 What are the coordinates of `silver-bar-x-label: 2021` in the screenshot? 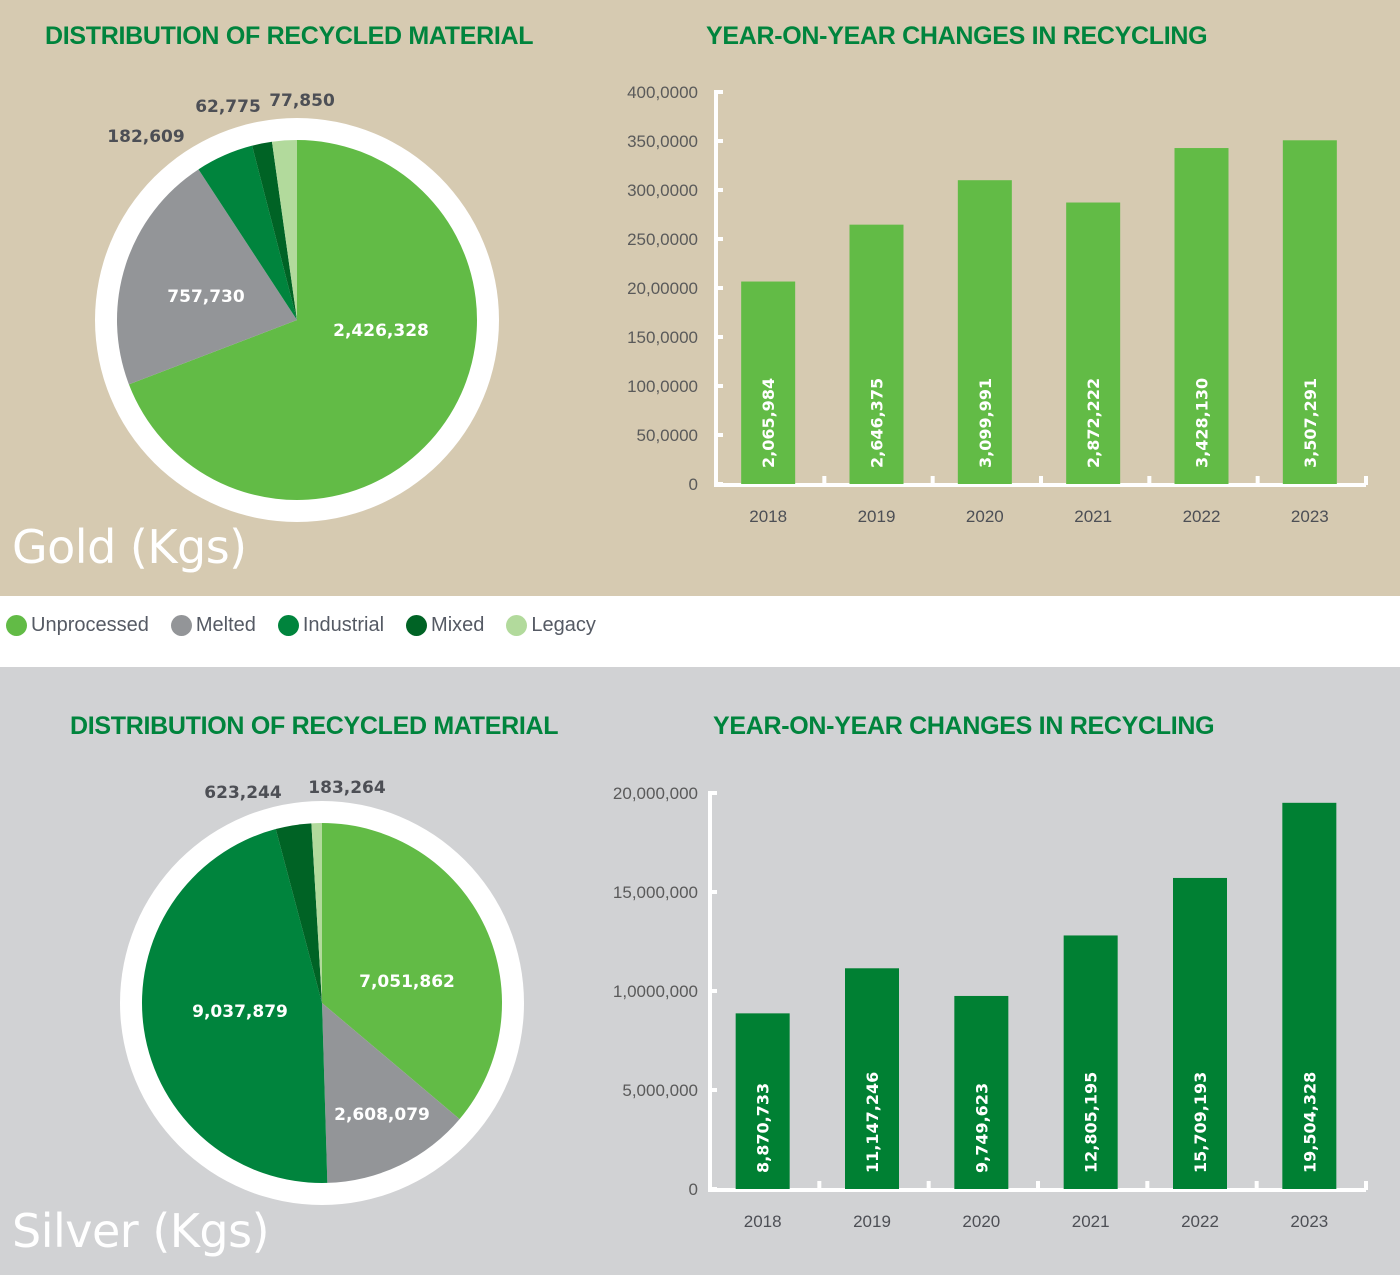 It's located at (1091, 1221).